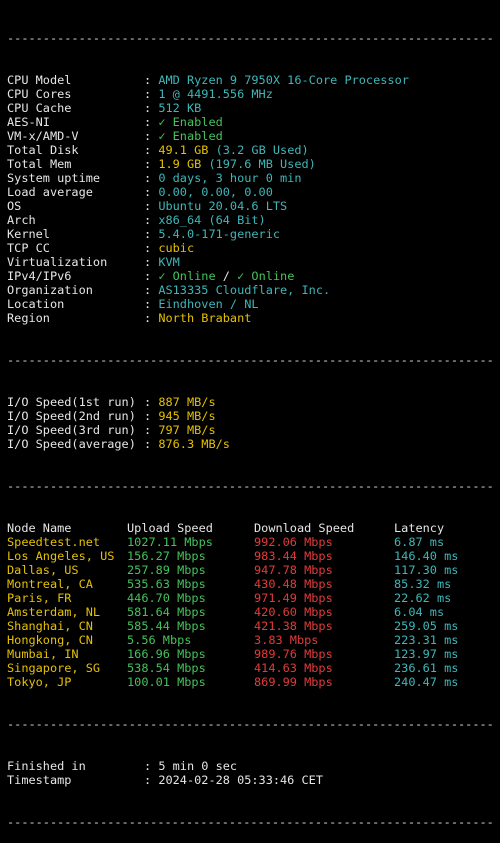  I want to click on info-row: Organization: AS13335 Cloudflare, Inc., so click(253, 290).